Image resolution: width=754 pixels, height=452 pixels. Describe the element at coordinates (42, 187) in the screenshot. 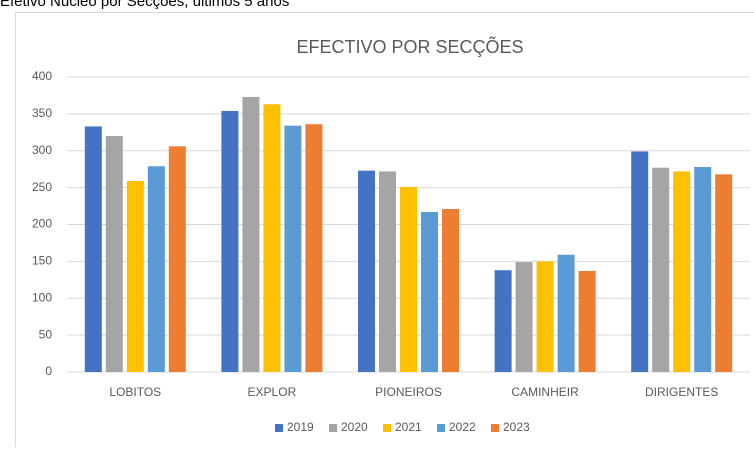

I see `y-tick-label: 250` at that location.